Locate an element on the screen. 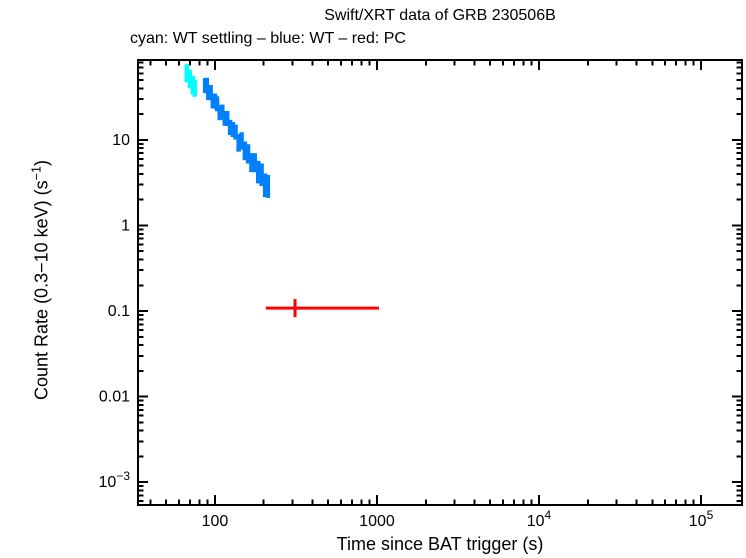 The width and height of the screenshot is (746, 558). chart-title: Swift/XRT data of GRB 230506B is located at coordinates (440, 15).